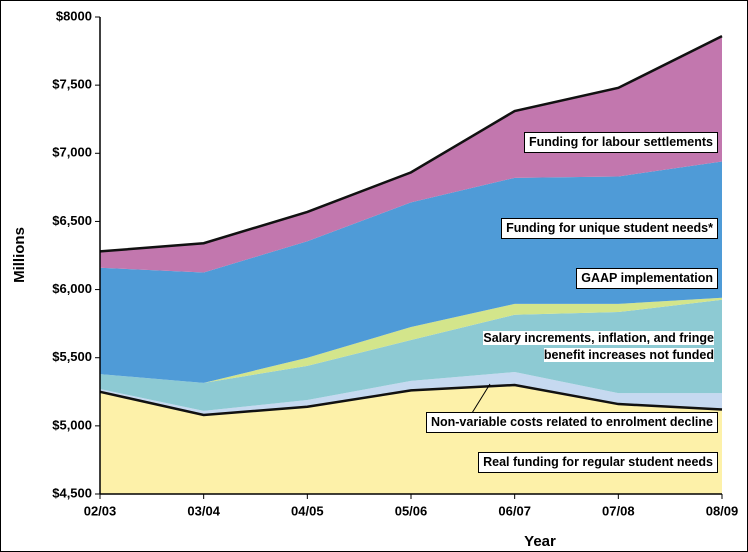 The height and width of the screenshot is (552, 748). I want to click on x-axis-label: Year, so click(540, 541).